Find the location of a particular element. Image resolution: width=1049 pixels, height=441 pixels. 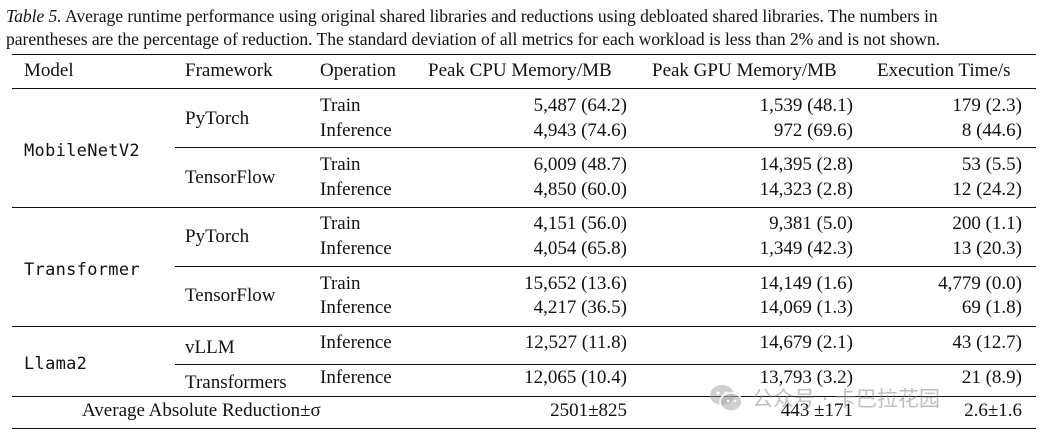

gpu-memory-cell: 972 (69.6) is located at coordinates (813, 130).